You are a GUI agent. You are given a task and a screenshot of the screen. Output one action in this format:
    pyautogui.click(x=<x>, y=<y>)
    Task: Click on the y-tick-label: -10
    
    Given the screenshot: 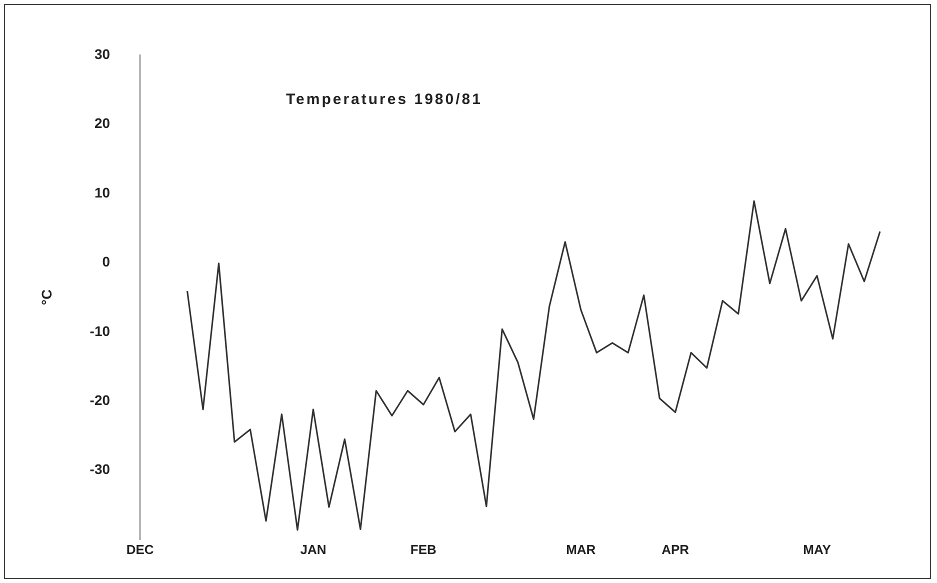 What is the action you would take?
    pyautogui.click(x=100, y=330)
    